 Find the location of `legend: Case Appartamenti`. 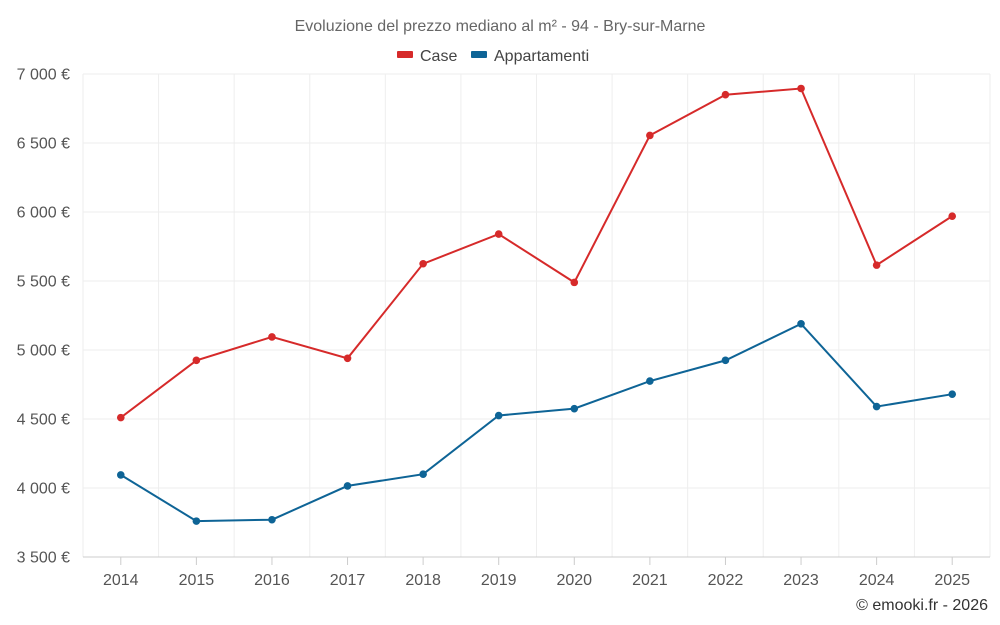

legend: Case Appartamenti is located at coordinates (493, 56).